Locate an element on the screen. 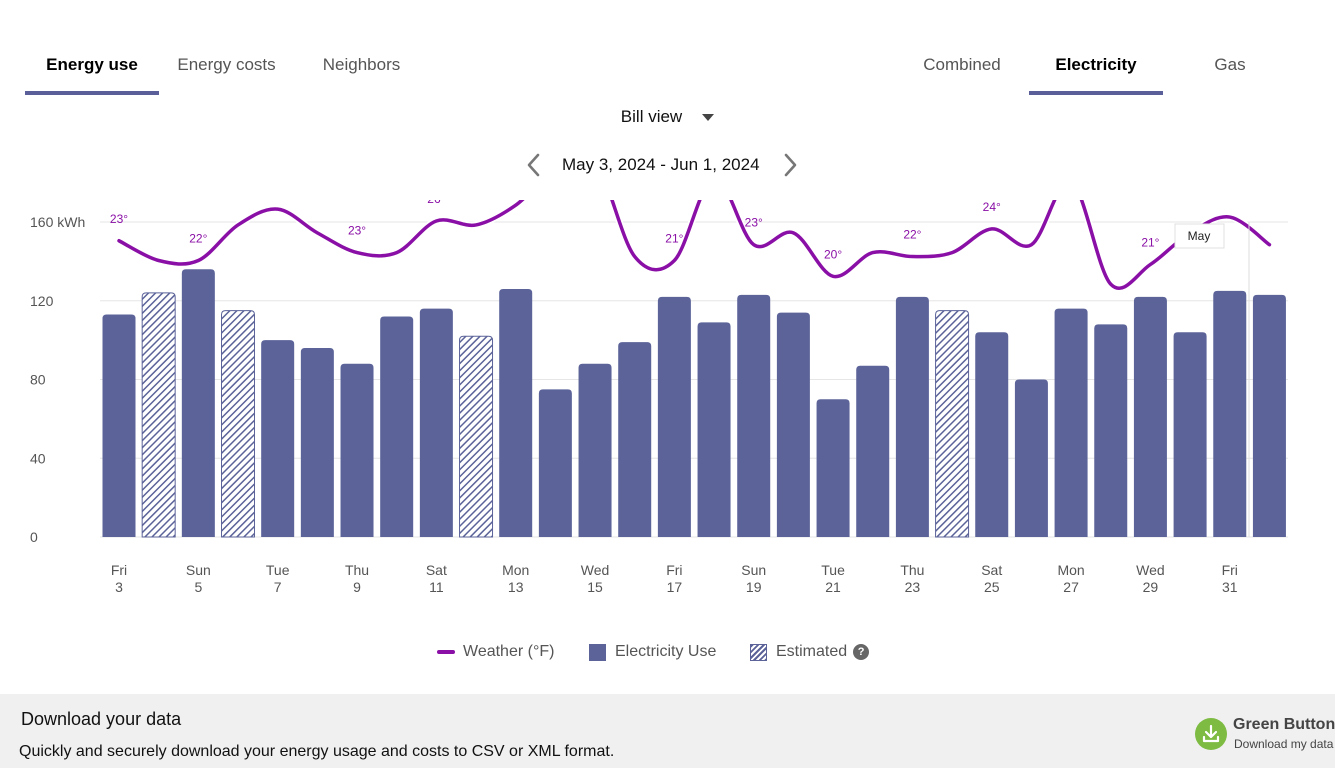  chevron-left-icon is located at coordinates (533, 165).